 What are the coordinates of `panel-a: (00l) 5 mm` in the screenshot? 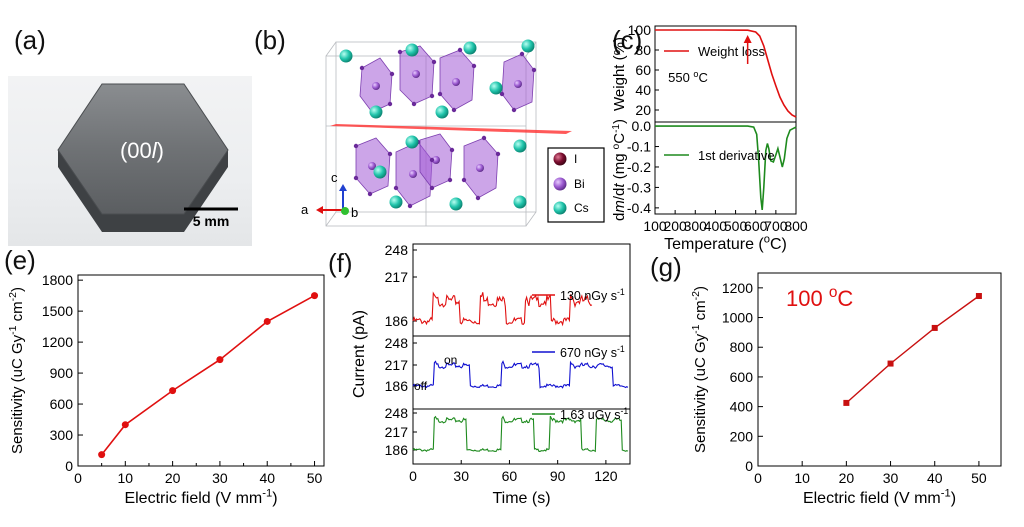 It's located at (147, 157).